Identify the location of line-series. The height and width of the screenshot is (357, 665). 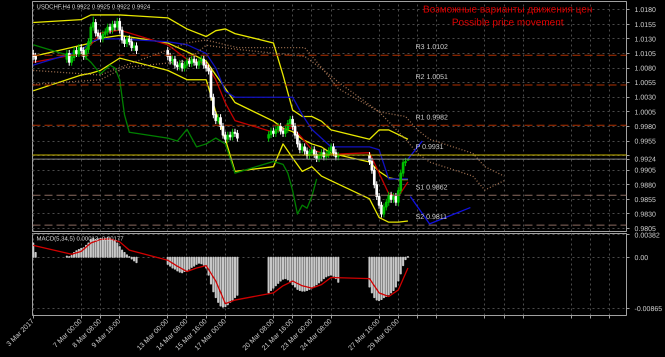
(220, 271).